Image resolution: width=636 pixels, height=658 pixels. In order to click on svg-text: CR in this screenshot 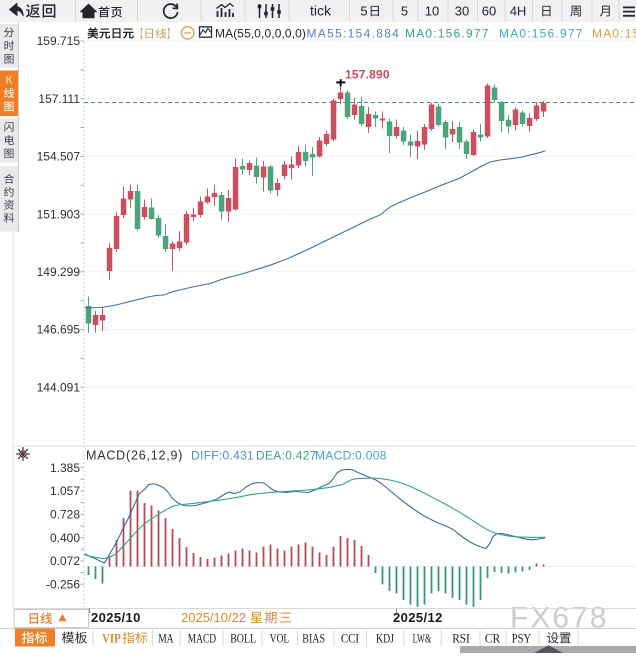, I will do `click(493, 638)`.